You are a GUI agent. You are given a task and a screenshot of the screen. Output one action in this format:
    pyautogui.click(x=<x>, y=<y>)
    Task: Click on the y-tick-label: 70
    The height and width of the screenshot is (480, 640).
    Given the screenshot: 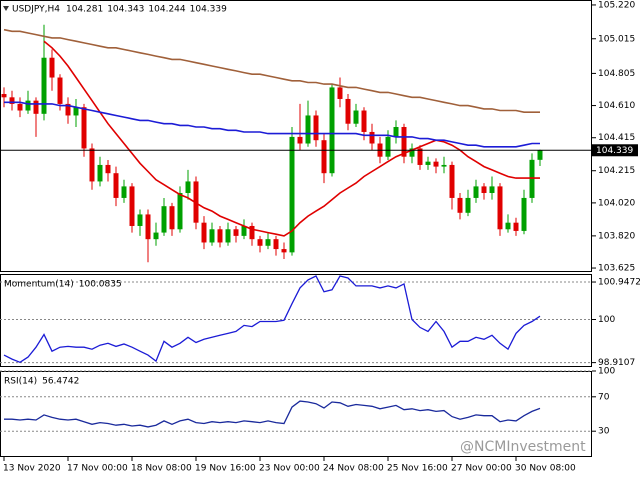 What is the action you would take?
    pyautogui.click(x=604, y=397)
    